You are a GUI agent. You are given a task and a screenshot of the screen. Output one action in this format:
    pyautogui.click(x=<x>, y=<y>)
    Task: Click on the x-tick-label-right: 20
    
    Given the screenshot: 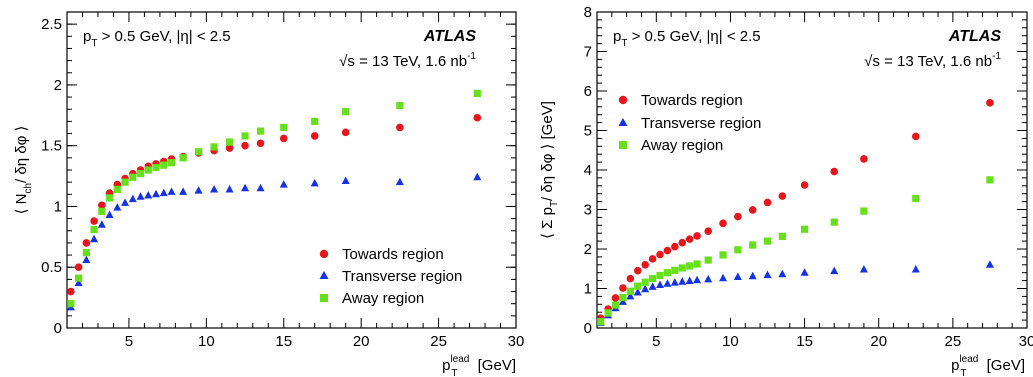 What is the action you would take?
    pyautogui.click(x=878, y=341)
    